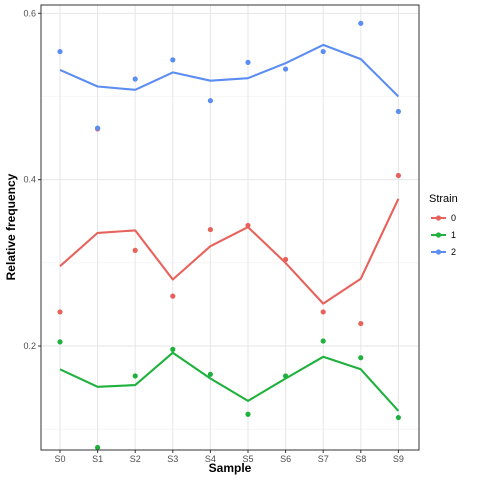  What do you see at coordinates (453, 235) in the screenshot?
I see `legend-label: 1` at bounding box center [453, 235].